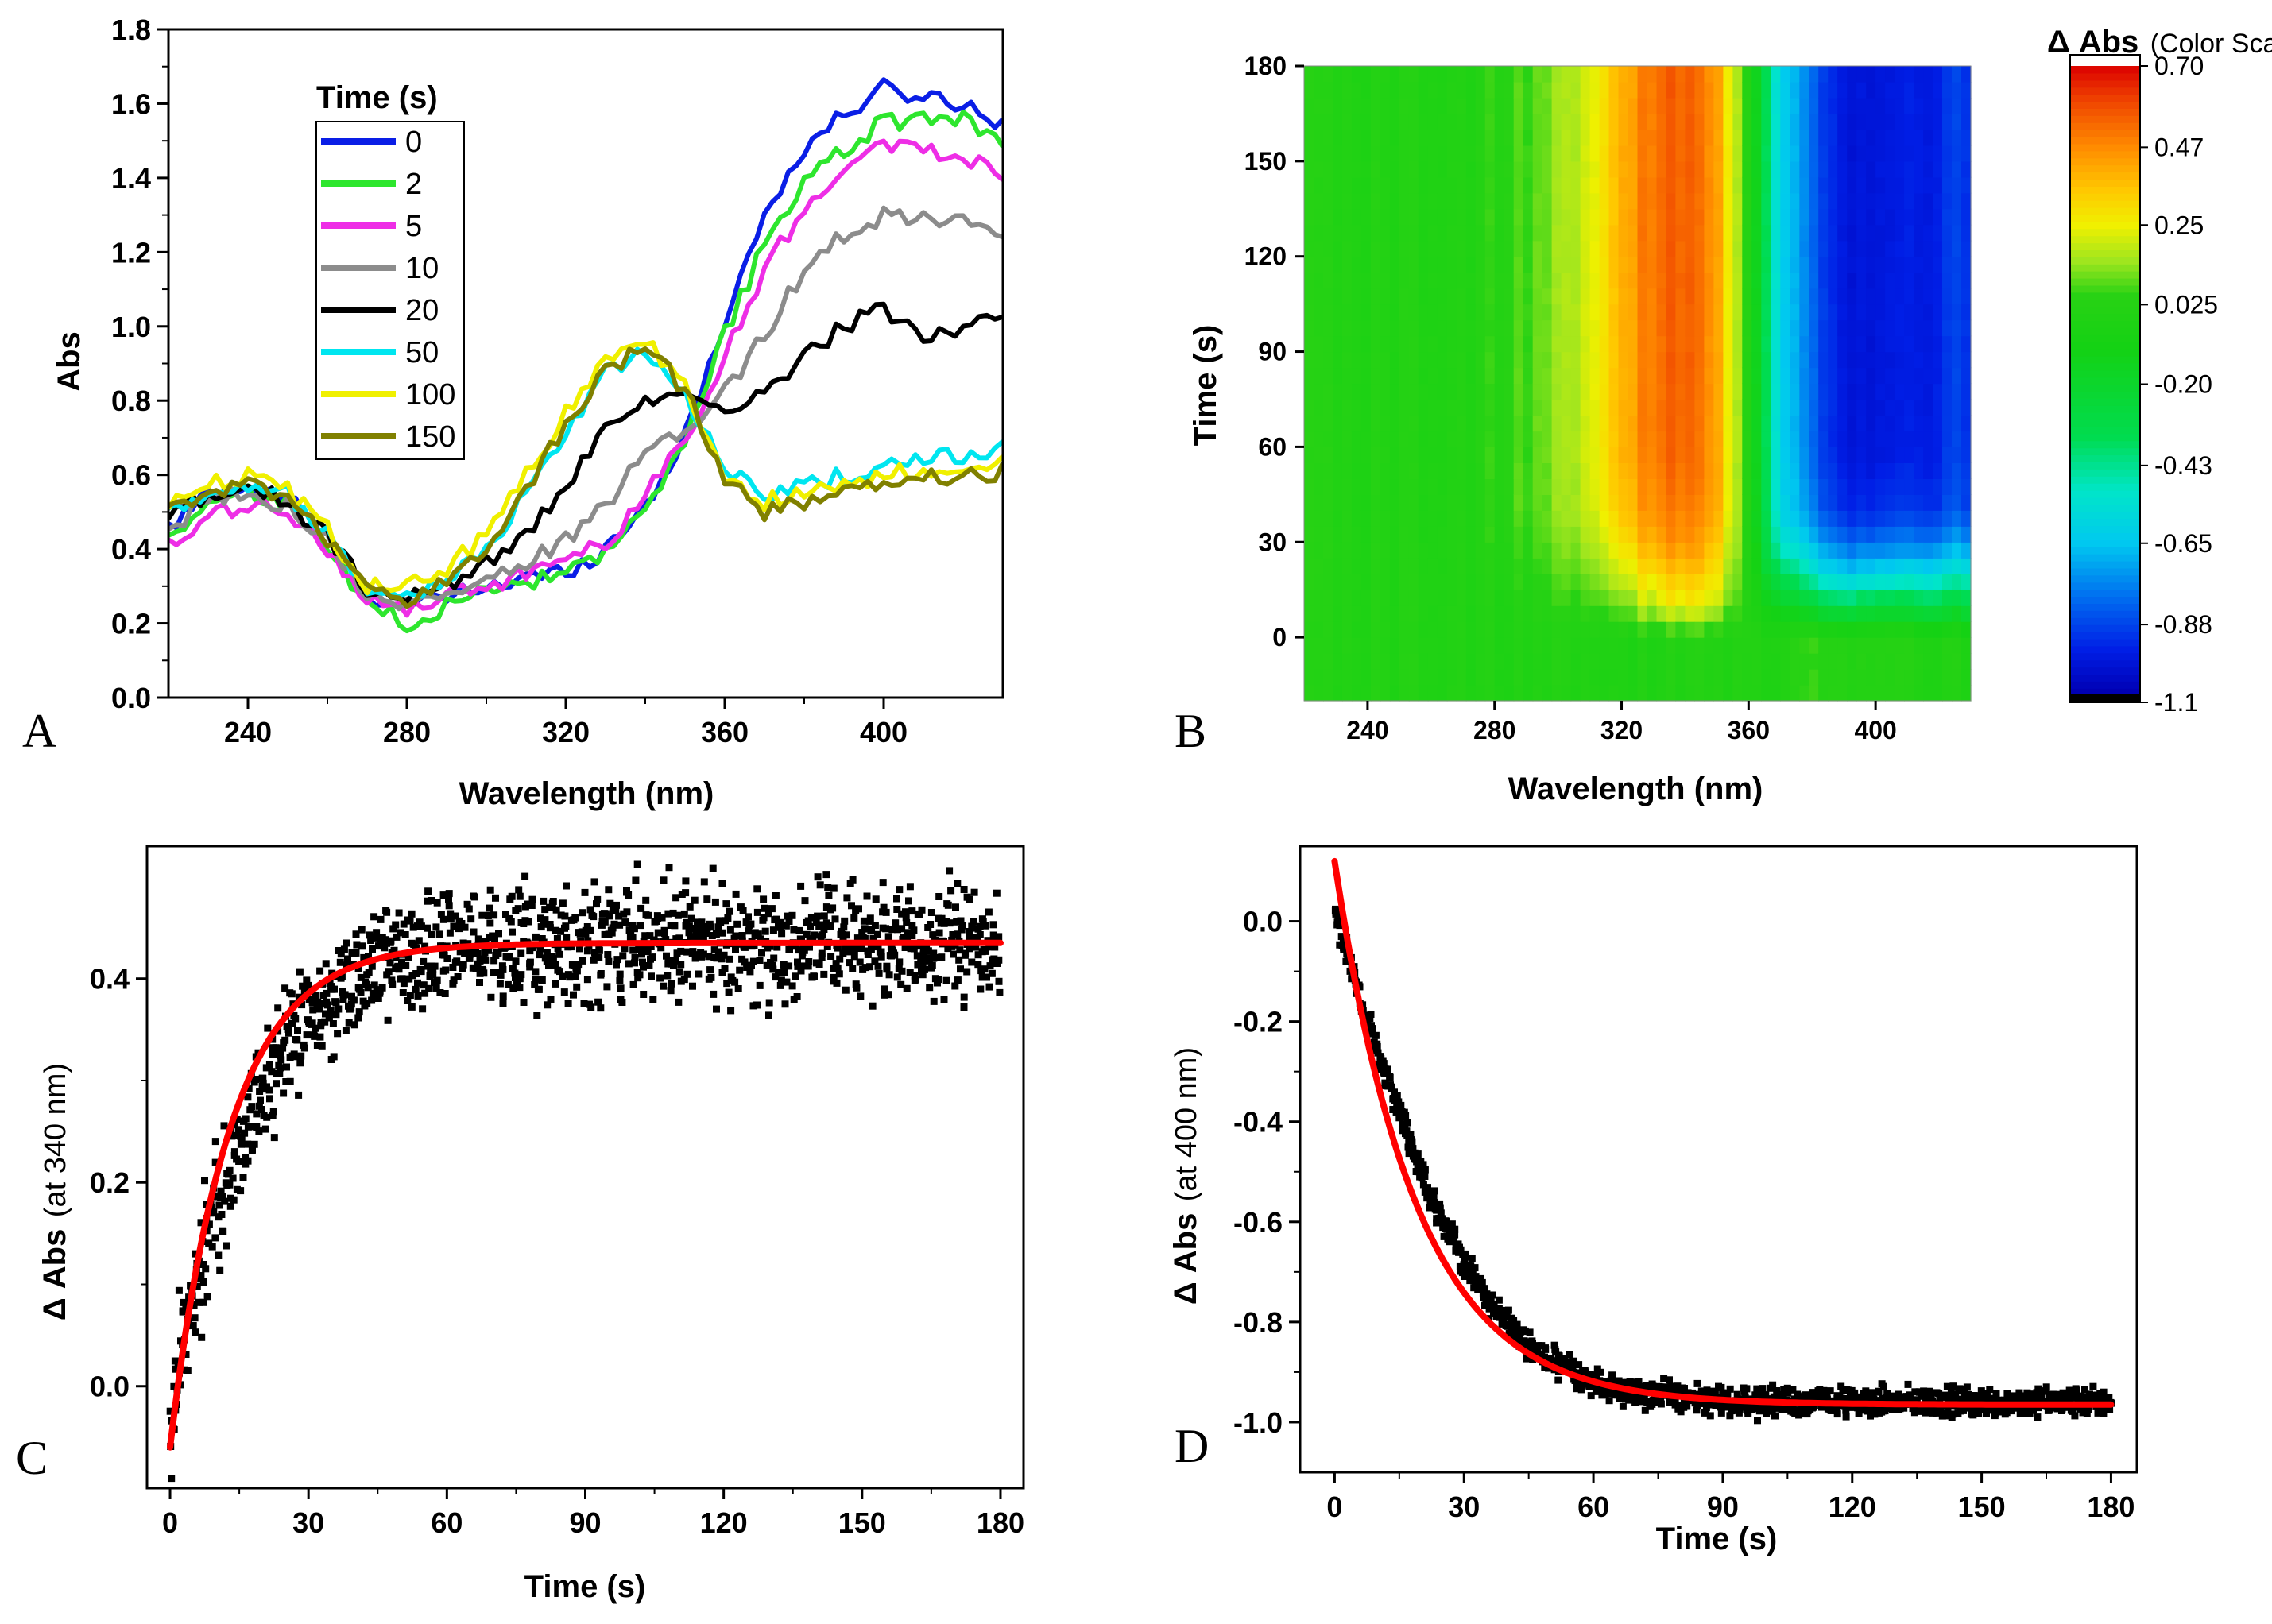  I want to click on panel-d-point, so click(1444, 1236).